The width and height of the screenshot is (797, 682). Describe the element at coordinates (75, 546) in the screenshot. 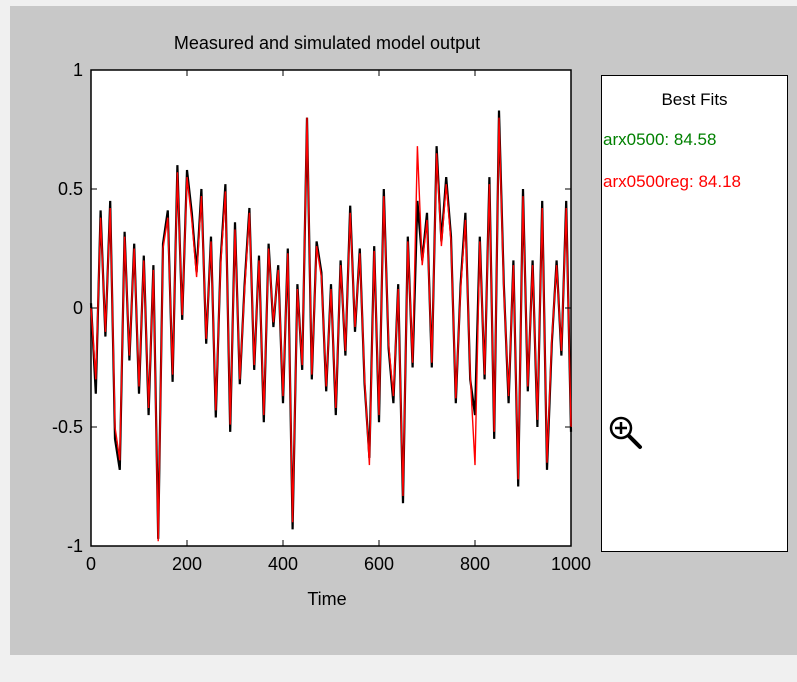

I see `y-tick-label: -1` at that location.